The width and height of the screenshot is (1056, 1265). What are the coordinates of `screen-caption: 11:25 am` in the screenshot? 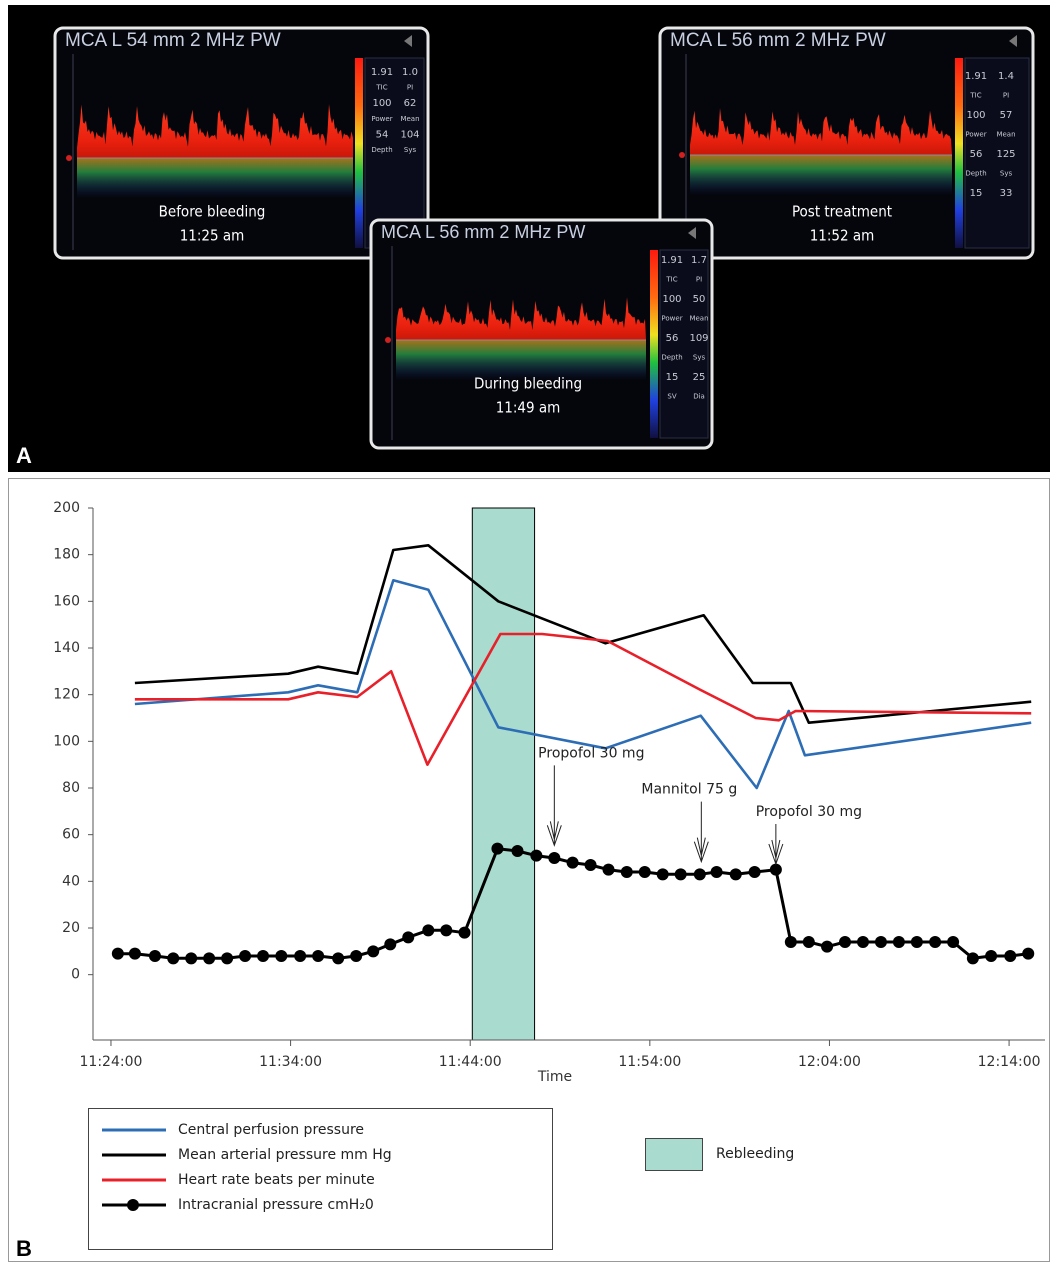 It's located at (212, 236).